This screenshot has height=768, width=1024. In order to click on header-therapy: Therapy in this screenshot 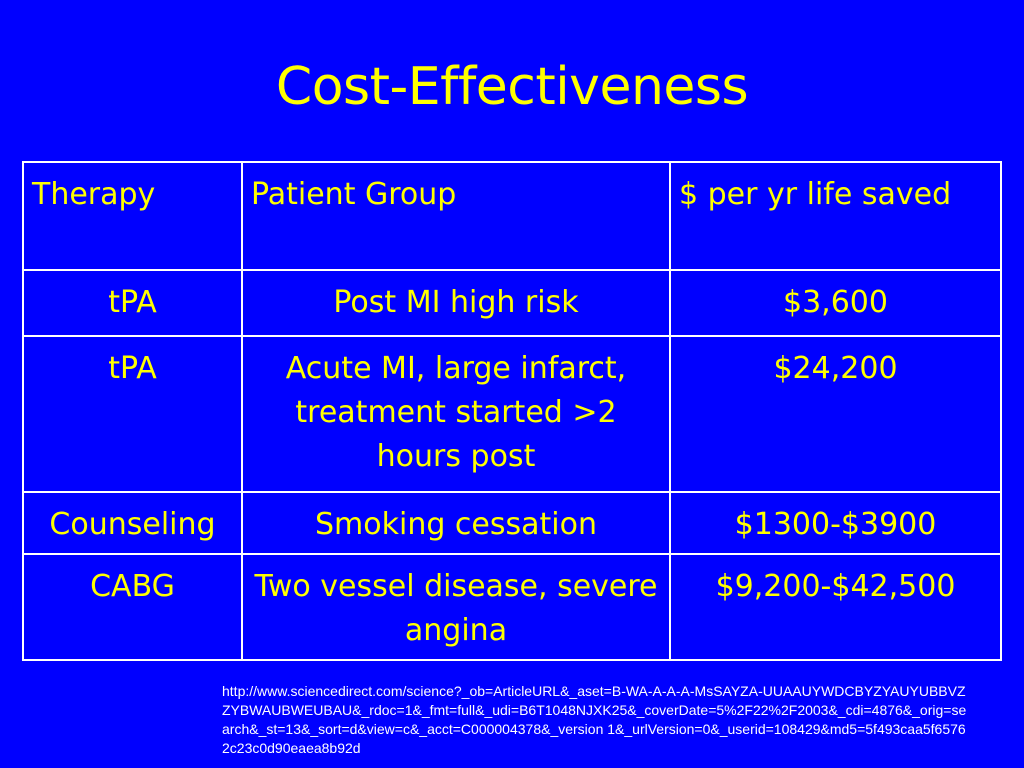, I will do `click(132, 216)`.